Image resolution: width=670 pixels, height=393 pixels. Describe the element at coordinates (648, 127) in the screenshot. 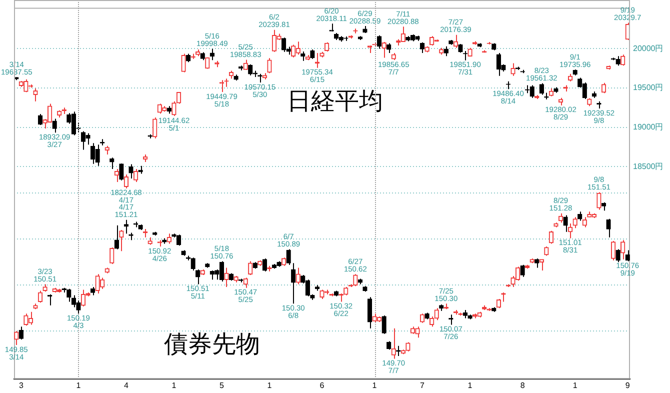

I see `y-tick-label: 19000円` at that location.